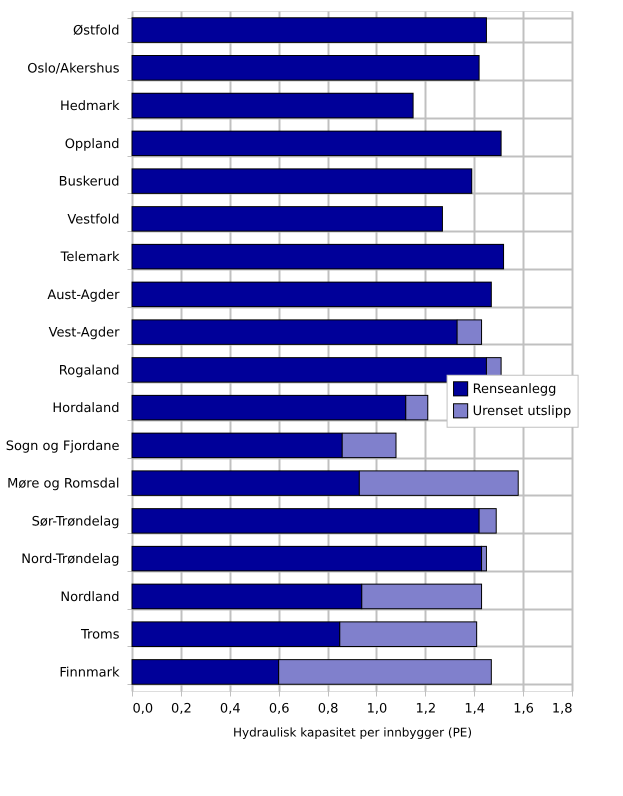 The height and width of the screenshot is (796, 623). What do you see at coordinates (377, 709) in the screenshot?
I see `x-tick-label: 1,0` at bounding box center [377, 709].